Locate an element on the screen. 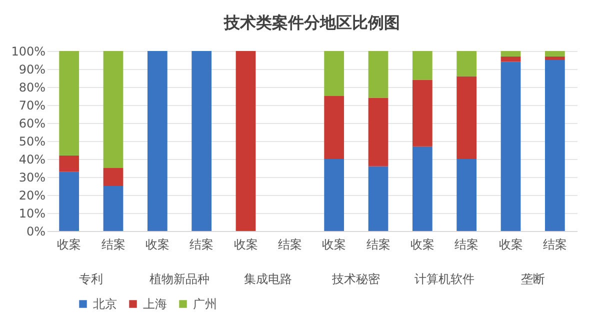  text: 专利 is located at coordinates (91, 279).